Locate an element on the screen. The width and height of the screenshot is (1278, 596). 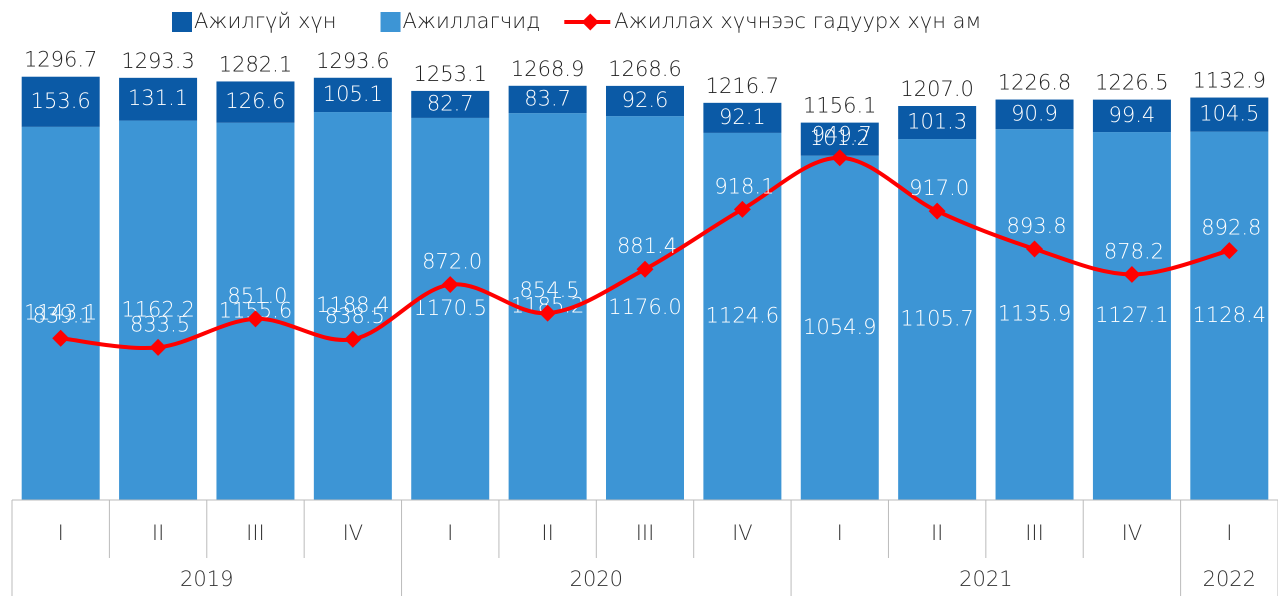
x-group-label: 2020 is located at coordinates (596, 579).